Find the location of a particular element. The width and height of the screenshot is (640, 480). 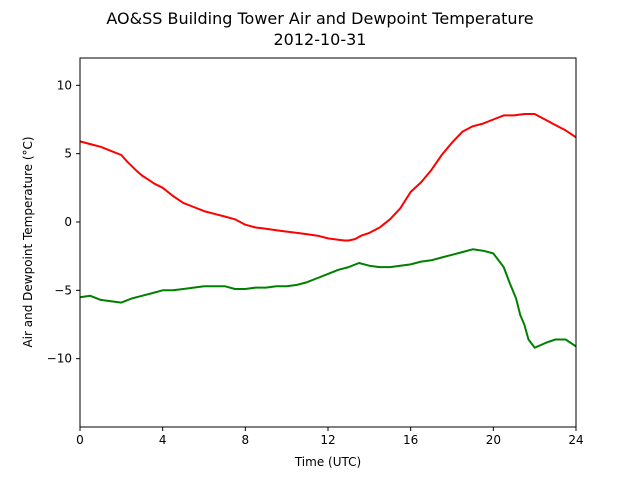

x-axis: 0 4 8 12 16 20 24 is located at coordinates (330, 437).